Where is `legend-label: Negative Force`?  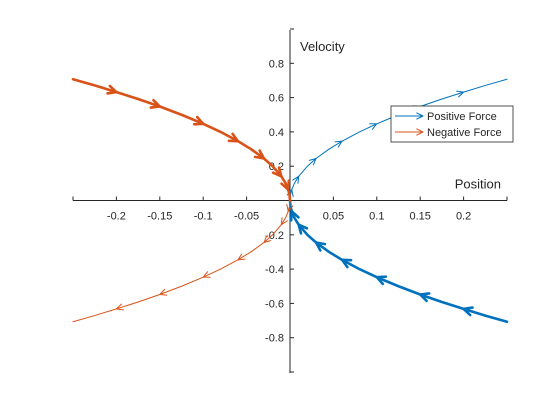 legend-label: Negative Force is located at coordinates (464, 133).